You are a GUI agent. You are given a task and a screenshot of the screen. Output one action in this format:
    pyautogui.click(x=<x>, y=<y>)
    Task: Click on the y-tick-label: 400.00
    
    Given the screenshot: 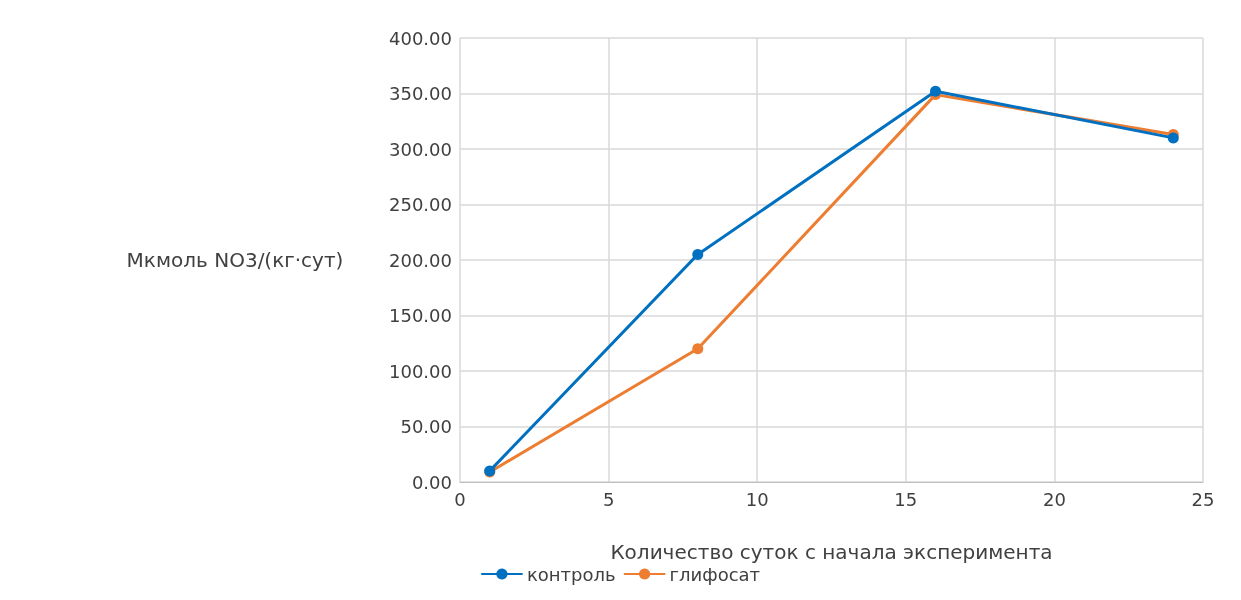 What is the action you would take?
    pyautogui.click(x=420, y=38)
    